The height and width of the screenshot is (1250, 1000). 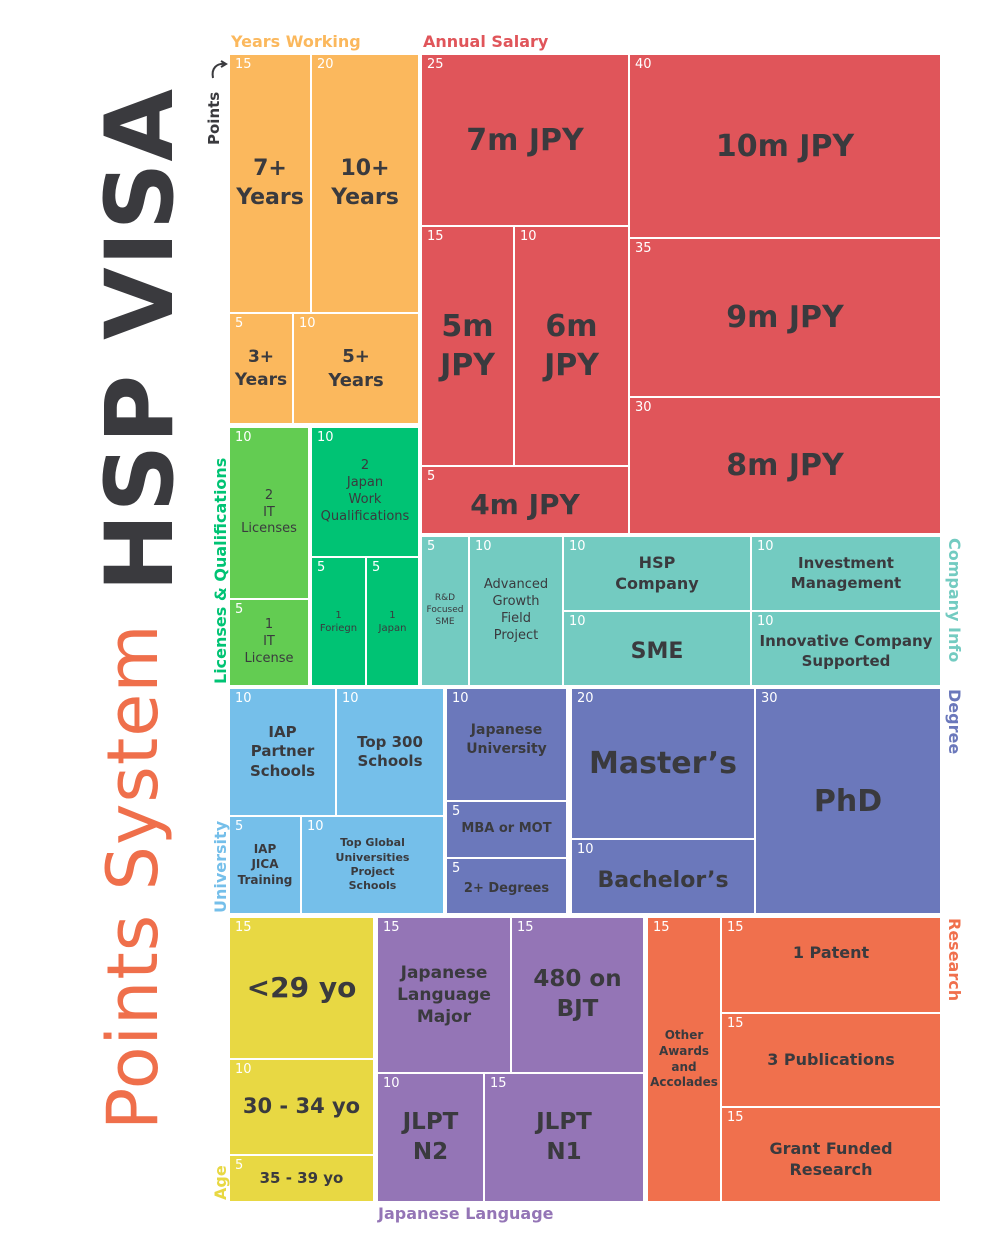 I want to click on tile-salary-10m: 40 10m JPY, so click(x=785, y=146).